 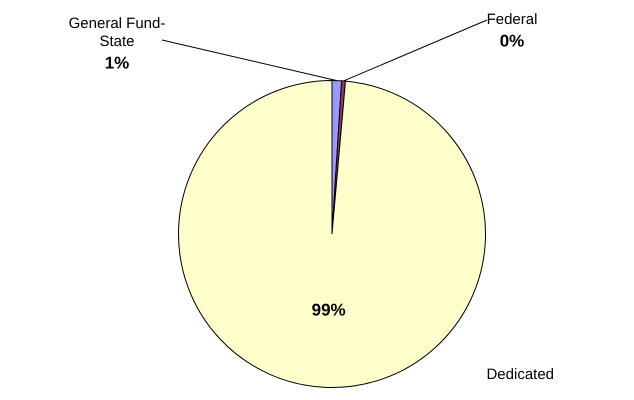 What do you see at coordinates (512, 19) in the screenshot?
I see `slice-label: Federal` at bounding box center [512, 19].